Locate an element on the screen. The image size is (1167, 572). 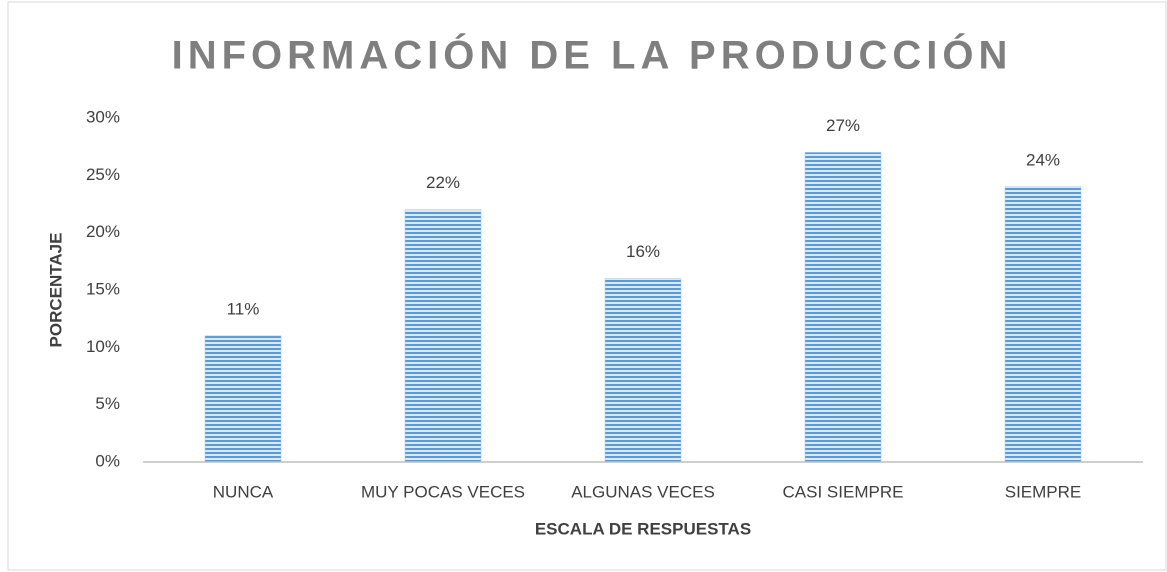
y-tick-label: 0% is located at coordinates (107, 460).